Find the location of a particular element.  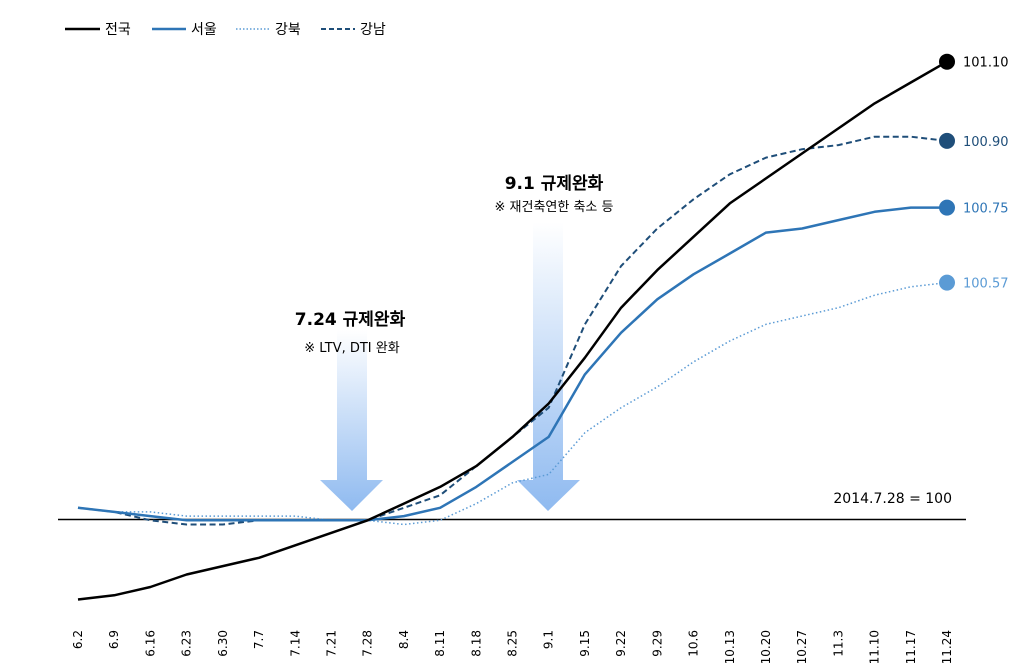

x-tick-label: 6.30 is located at coordinates (223, 643).